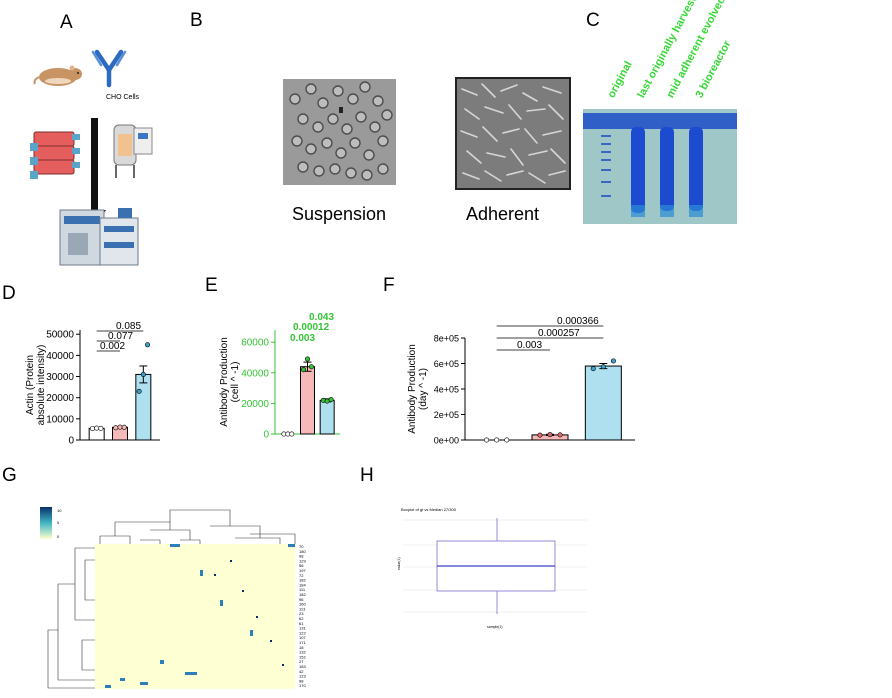 The image size is (892, 698). I want to click on heatmap-row-label: 182, so click(302, 594).